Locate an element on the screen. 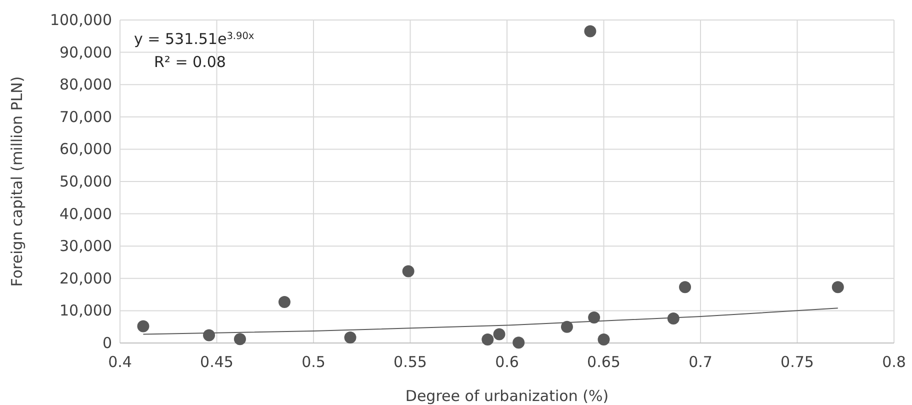 The height and width of the screenshot is (405, 912). y-axis-title: Foreign capital (million PLN) is located at coordinates (17, 181).